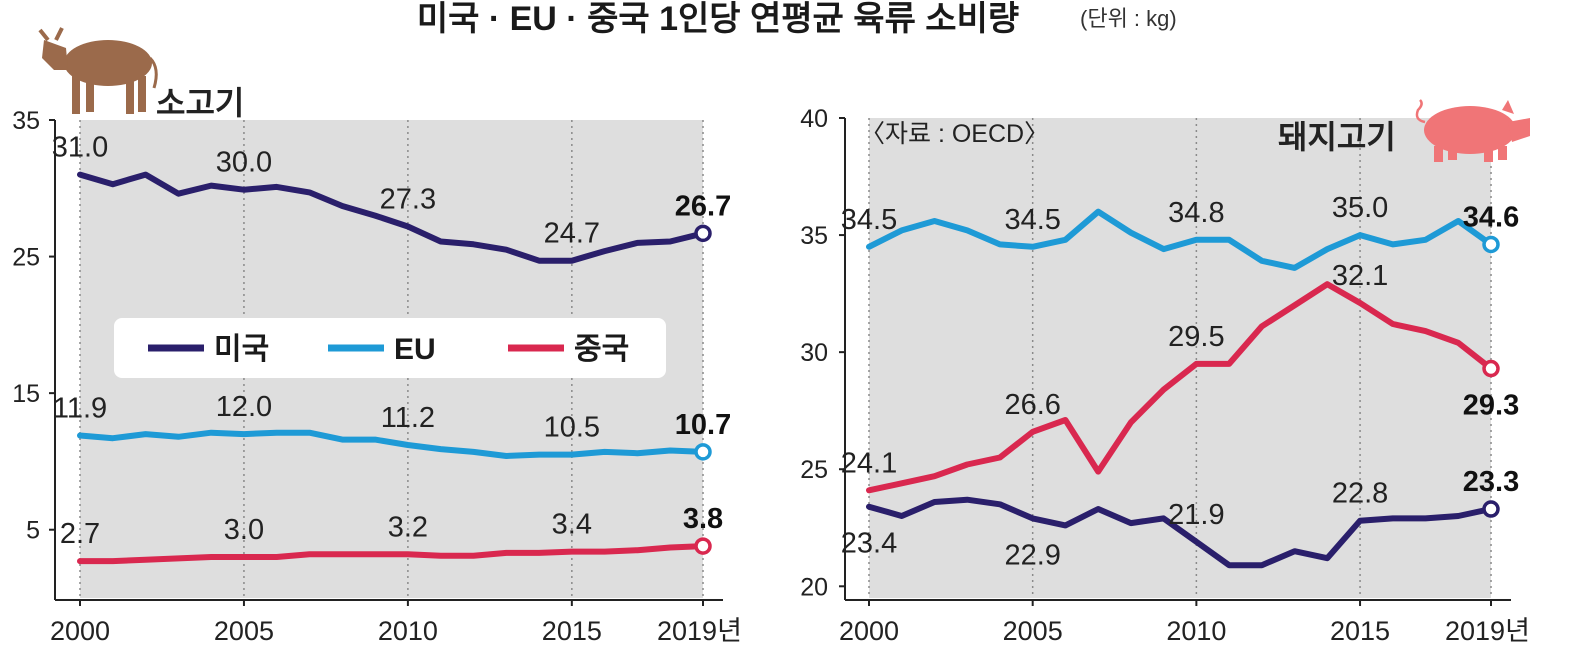  I want to click on pork-y-tick-label: 30, so click(814, 353).